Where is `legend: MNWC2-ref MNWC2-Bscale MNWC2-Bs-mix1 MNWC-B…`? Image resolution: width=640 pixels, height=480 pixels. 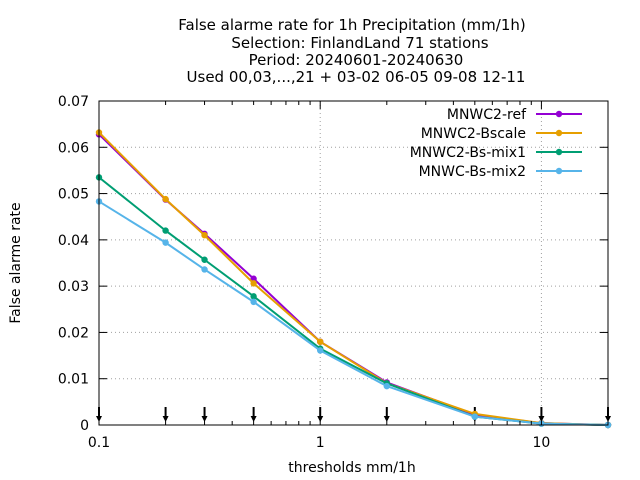 legend: MNWC2-ref MNWC2-Bscale MNWC2-Bs-mix1 MNWC-B… is located at coordinates (496, 143).